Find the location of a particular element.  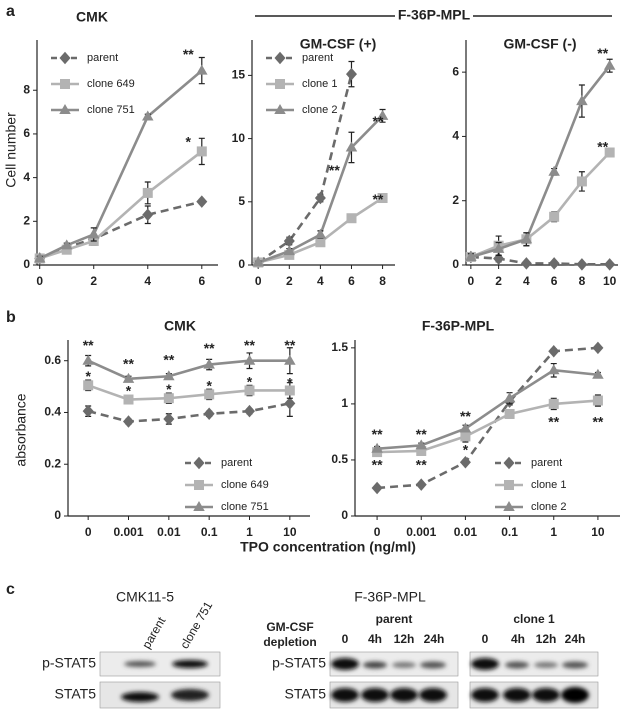

x-tick-label: 0 is located at coordinates (471, 281).